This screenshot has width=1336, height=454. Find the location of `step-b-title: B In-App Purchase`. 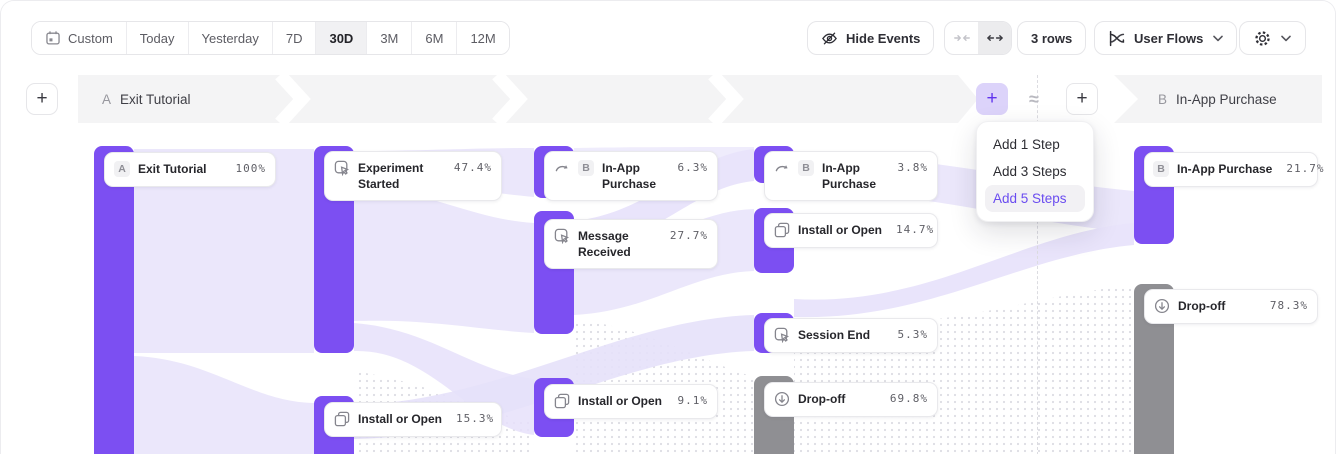

step-b-title: B In-App Purchase is located at coordinates (1195, 99).